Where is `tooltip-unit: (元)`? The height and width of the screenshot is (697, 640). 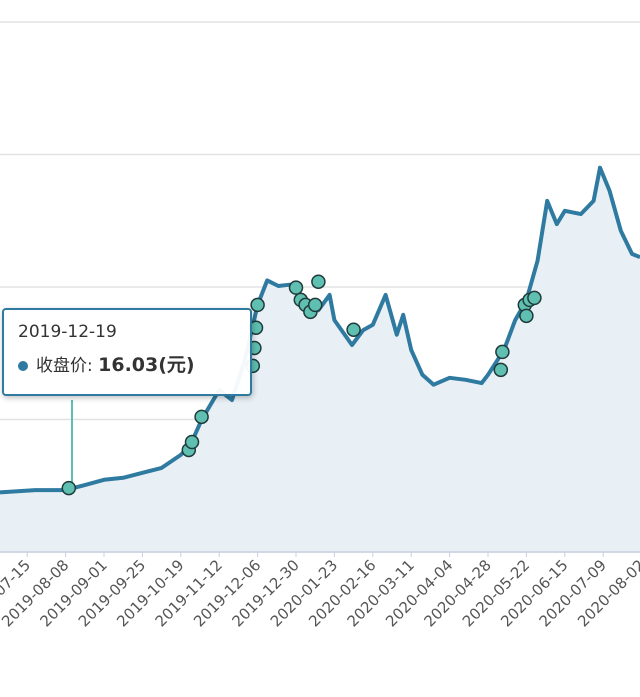
tooltip-unit: (元) is located at coordinates (176, 365).